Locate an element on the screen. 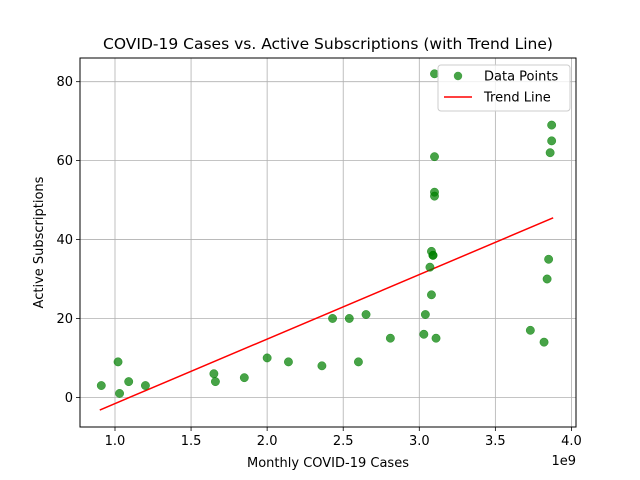  y-tick-label: 0 is located at coordinates (69, 398).